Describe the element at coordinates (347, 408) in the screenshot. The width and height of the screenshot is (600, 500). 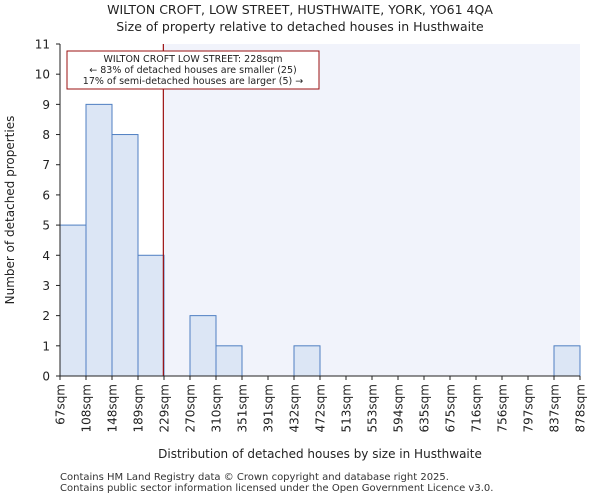
I see `x-tick-label: 513sqm` at that location.